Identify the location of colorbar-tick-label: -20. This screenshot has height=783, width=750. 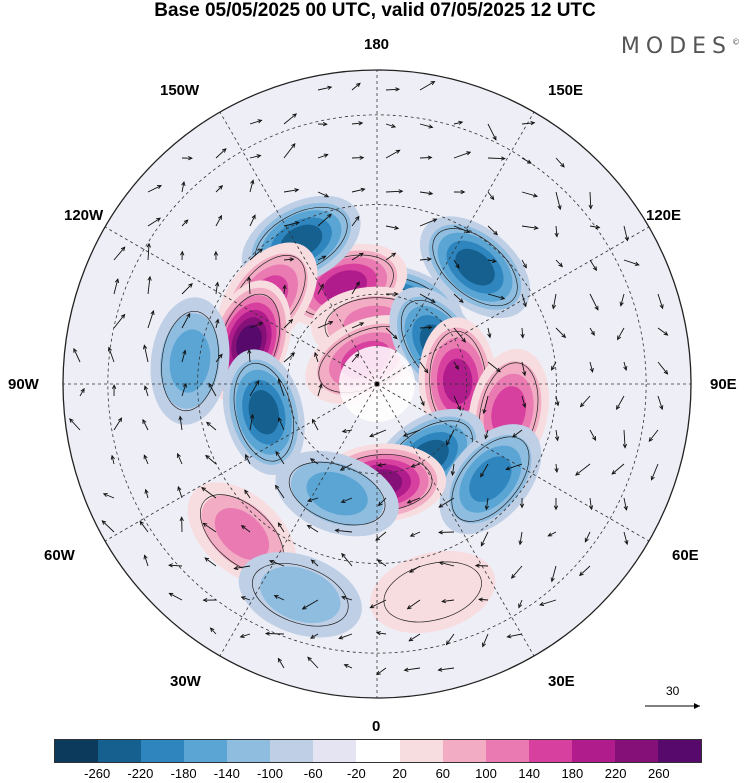
(356, 773).